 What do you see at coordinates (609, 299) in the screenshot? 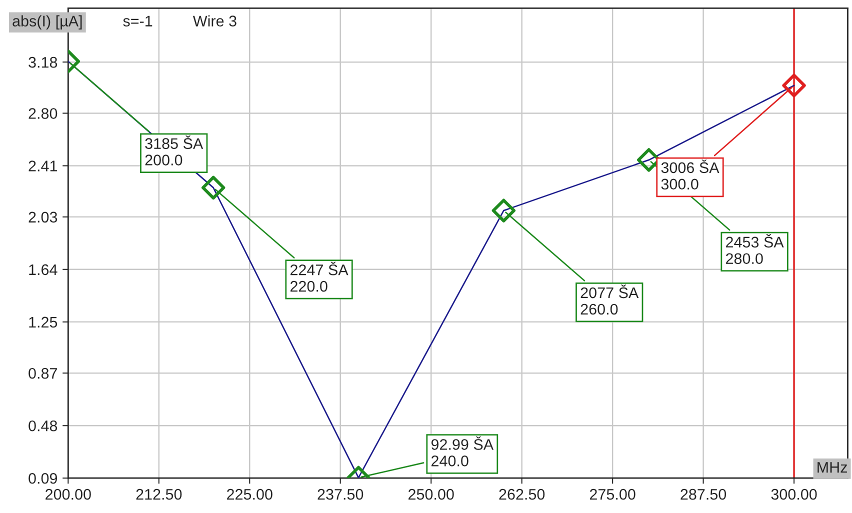
I see `annotation: 2077 ŠA 260.0` at bounding box center [609, 299].